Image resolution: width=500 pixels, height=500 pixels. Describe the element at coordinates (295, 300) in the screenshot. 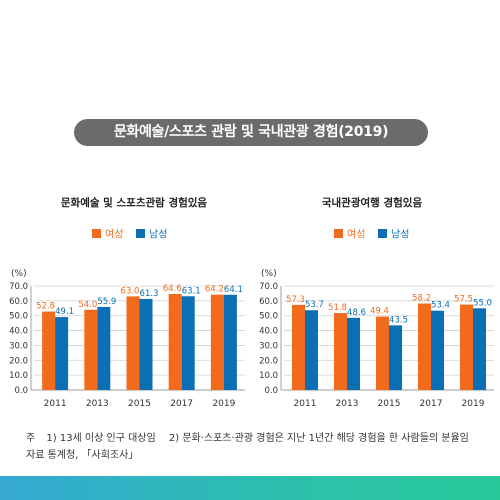

I see `data-label-female-2011: 57.3` at that location.